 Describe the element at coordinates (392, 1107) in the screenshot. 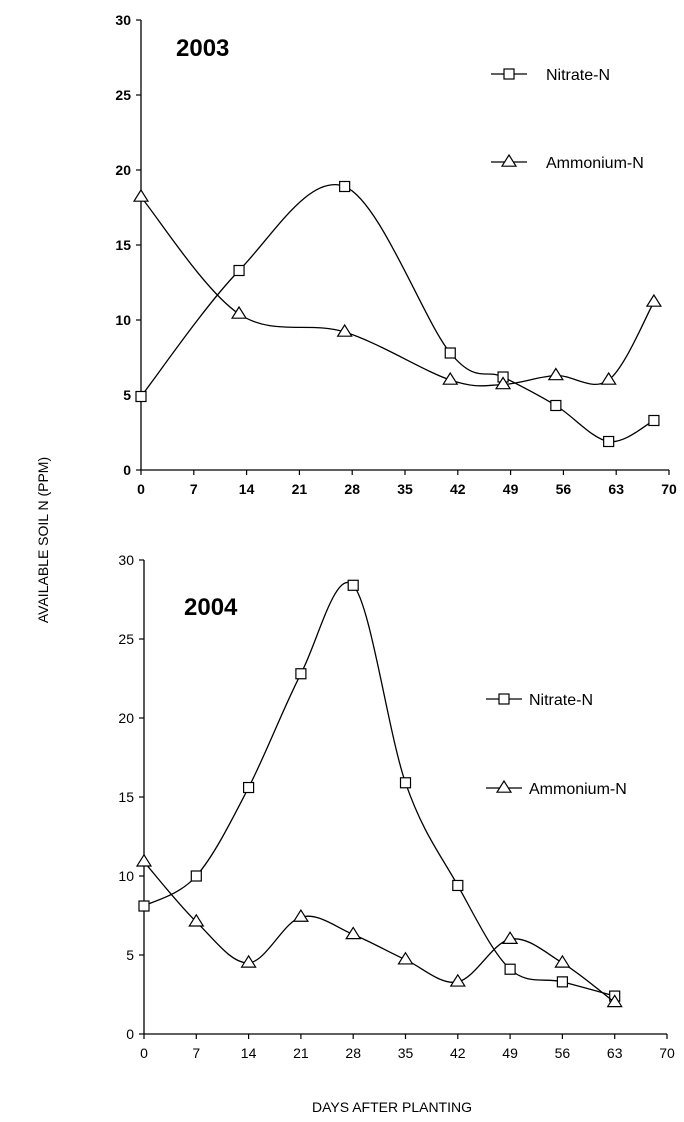

I see `x-axis-label: DAYS AFTER PLANTING` at that location.